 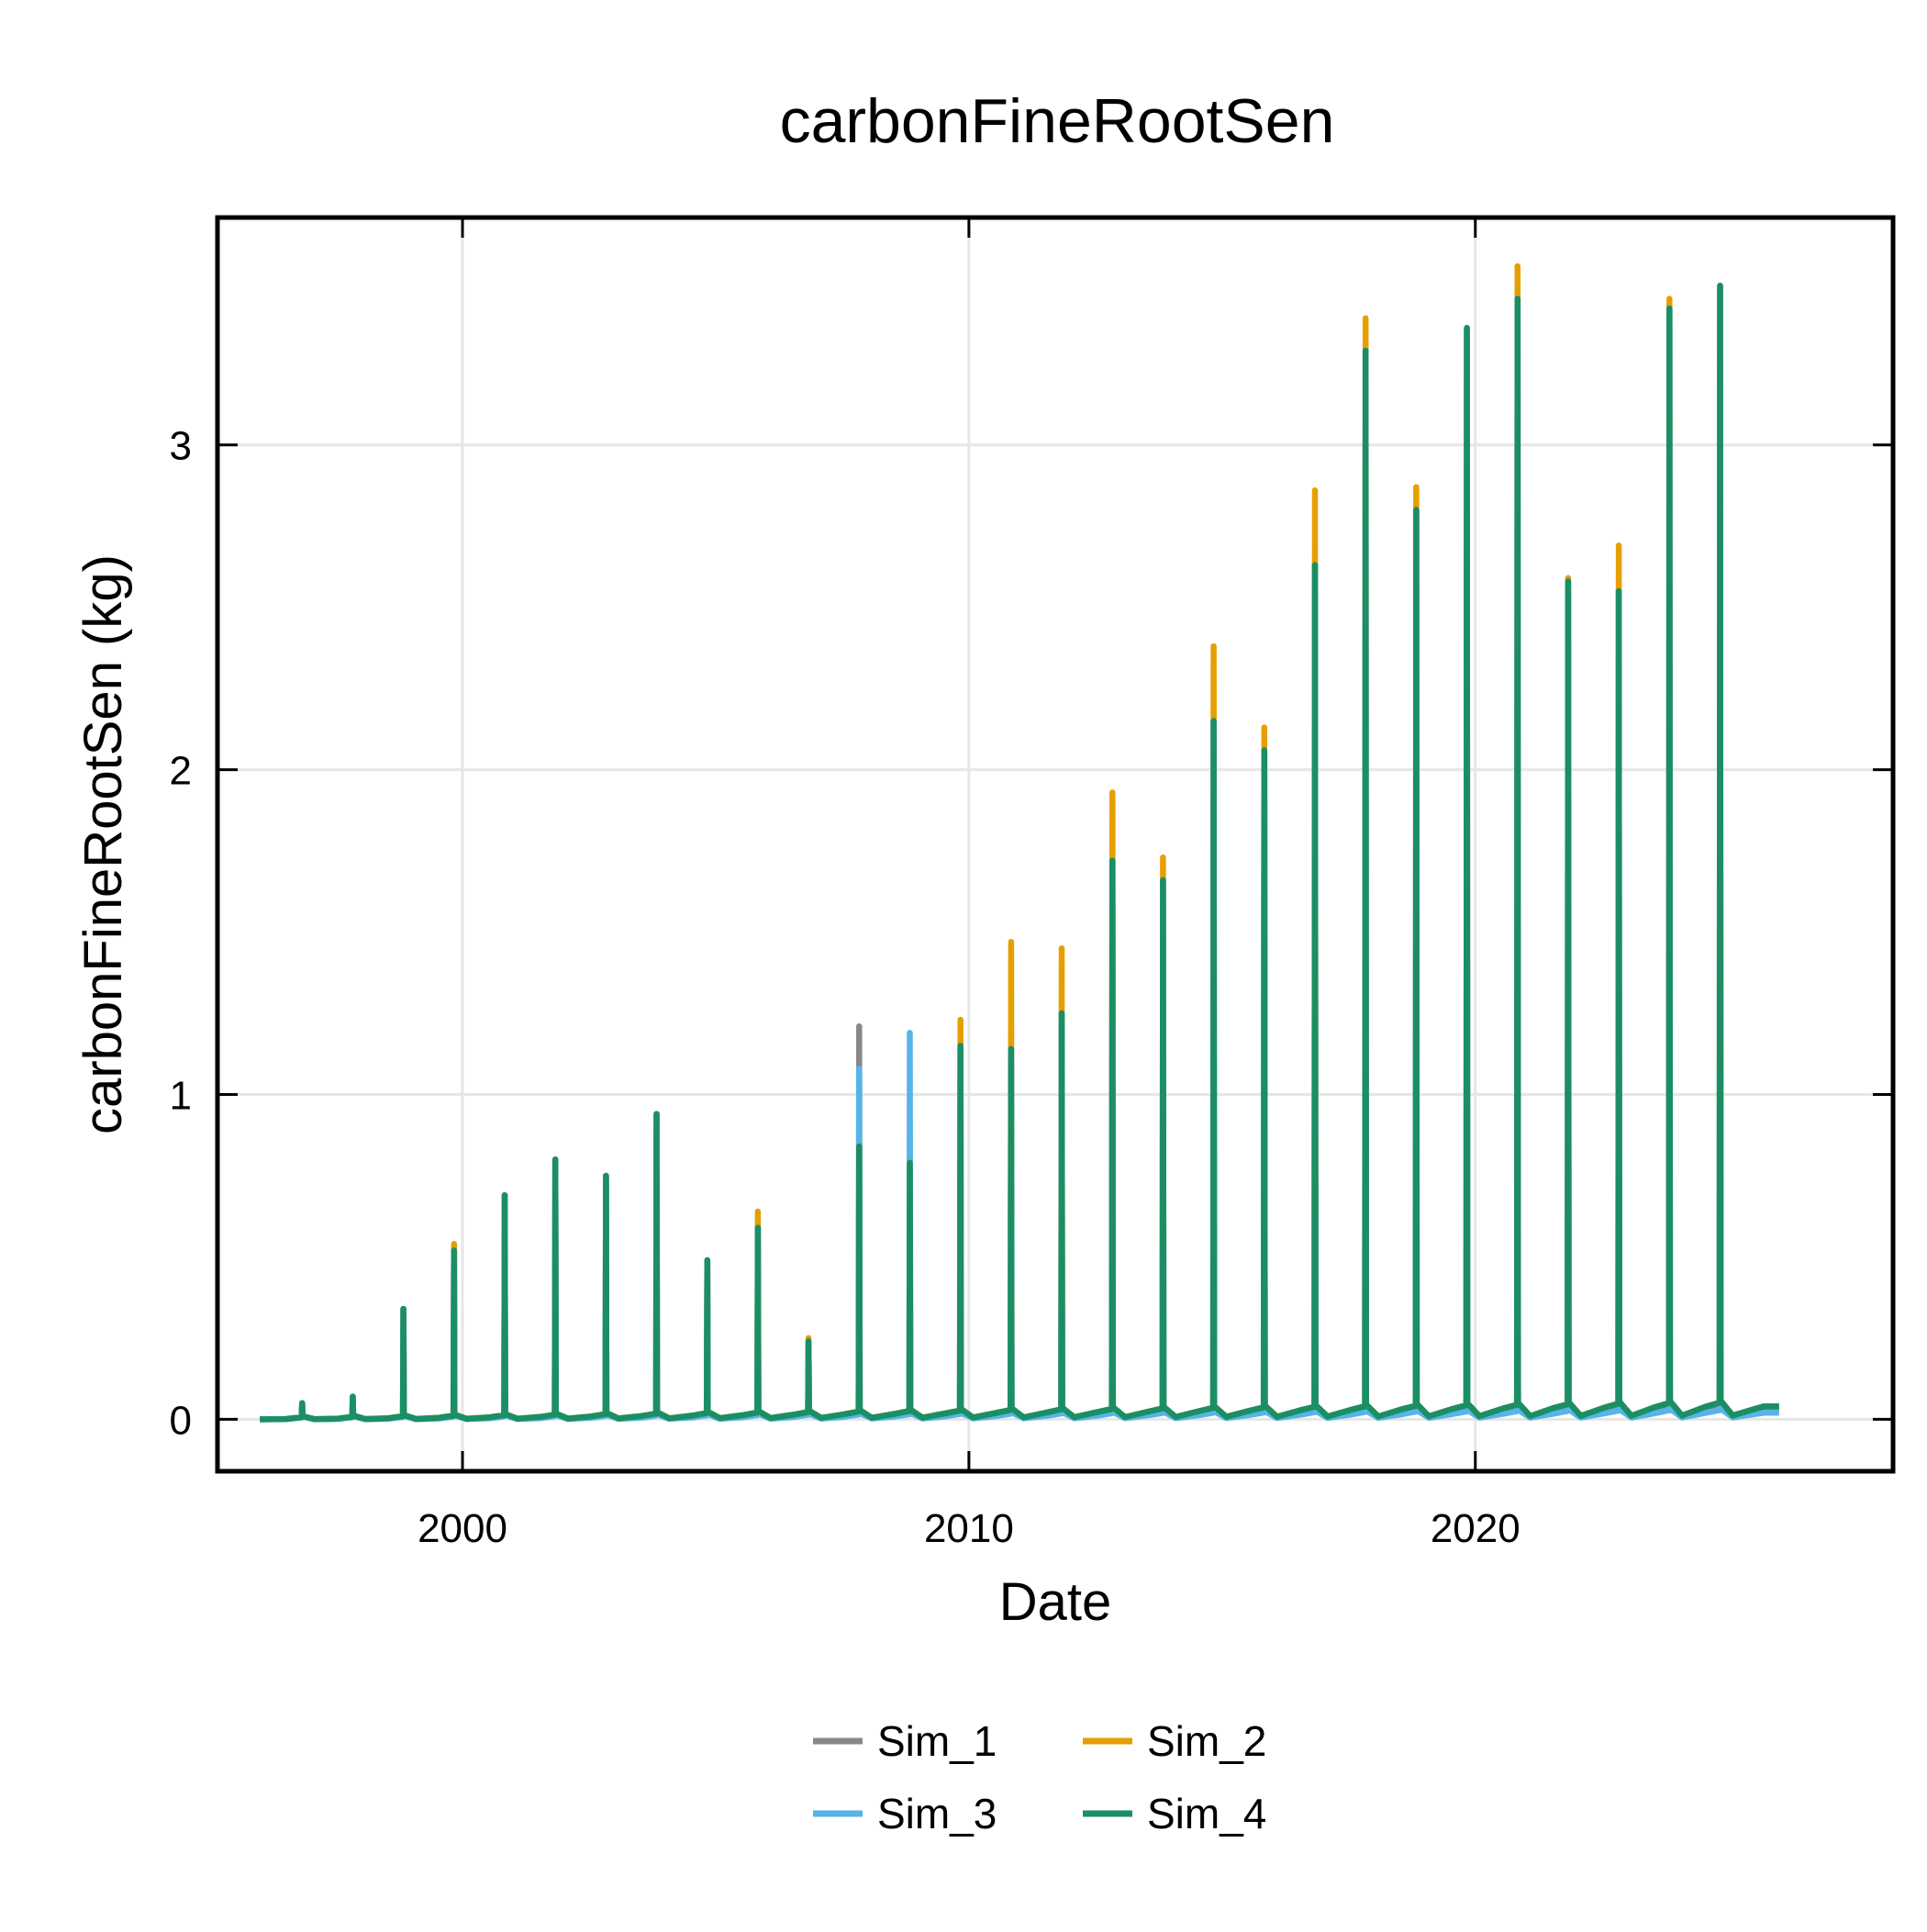 I want to click on legend-label-sim-2: Sim_2, so click(x=1206, y=1741).